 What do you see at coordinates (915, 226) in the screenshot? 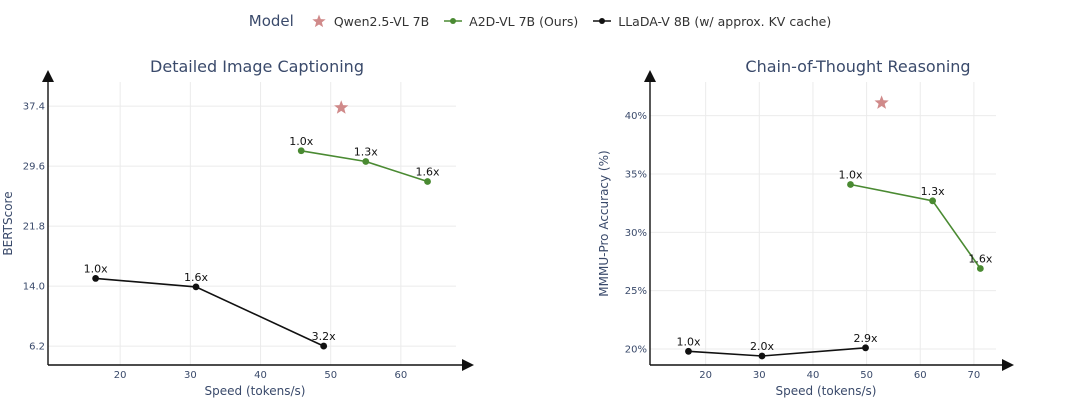
I see `series-line-a2d` at bounding box center [915, 226].